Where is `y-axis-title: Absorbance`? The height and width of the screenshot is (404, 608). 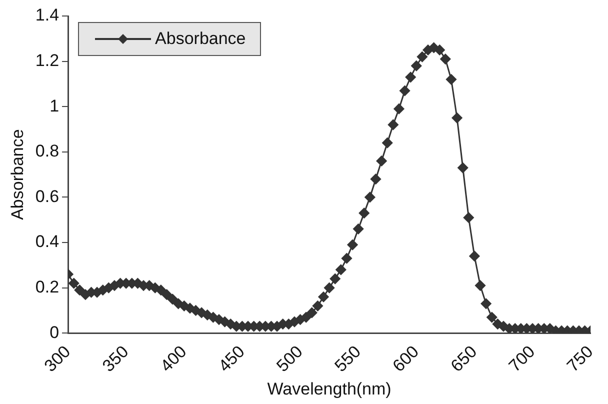
y-axis-title: Absorbance is located at coordinates (17, 174).